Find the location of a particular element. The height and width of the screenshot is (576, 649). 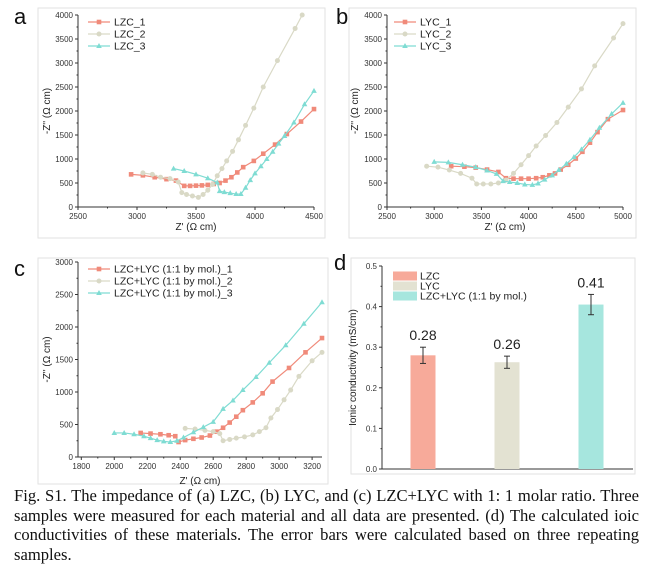

x-tick-label: 2400 is located at coordinates (180, 466).